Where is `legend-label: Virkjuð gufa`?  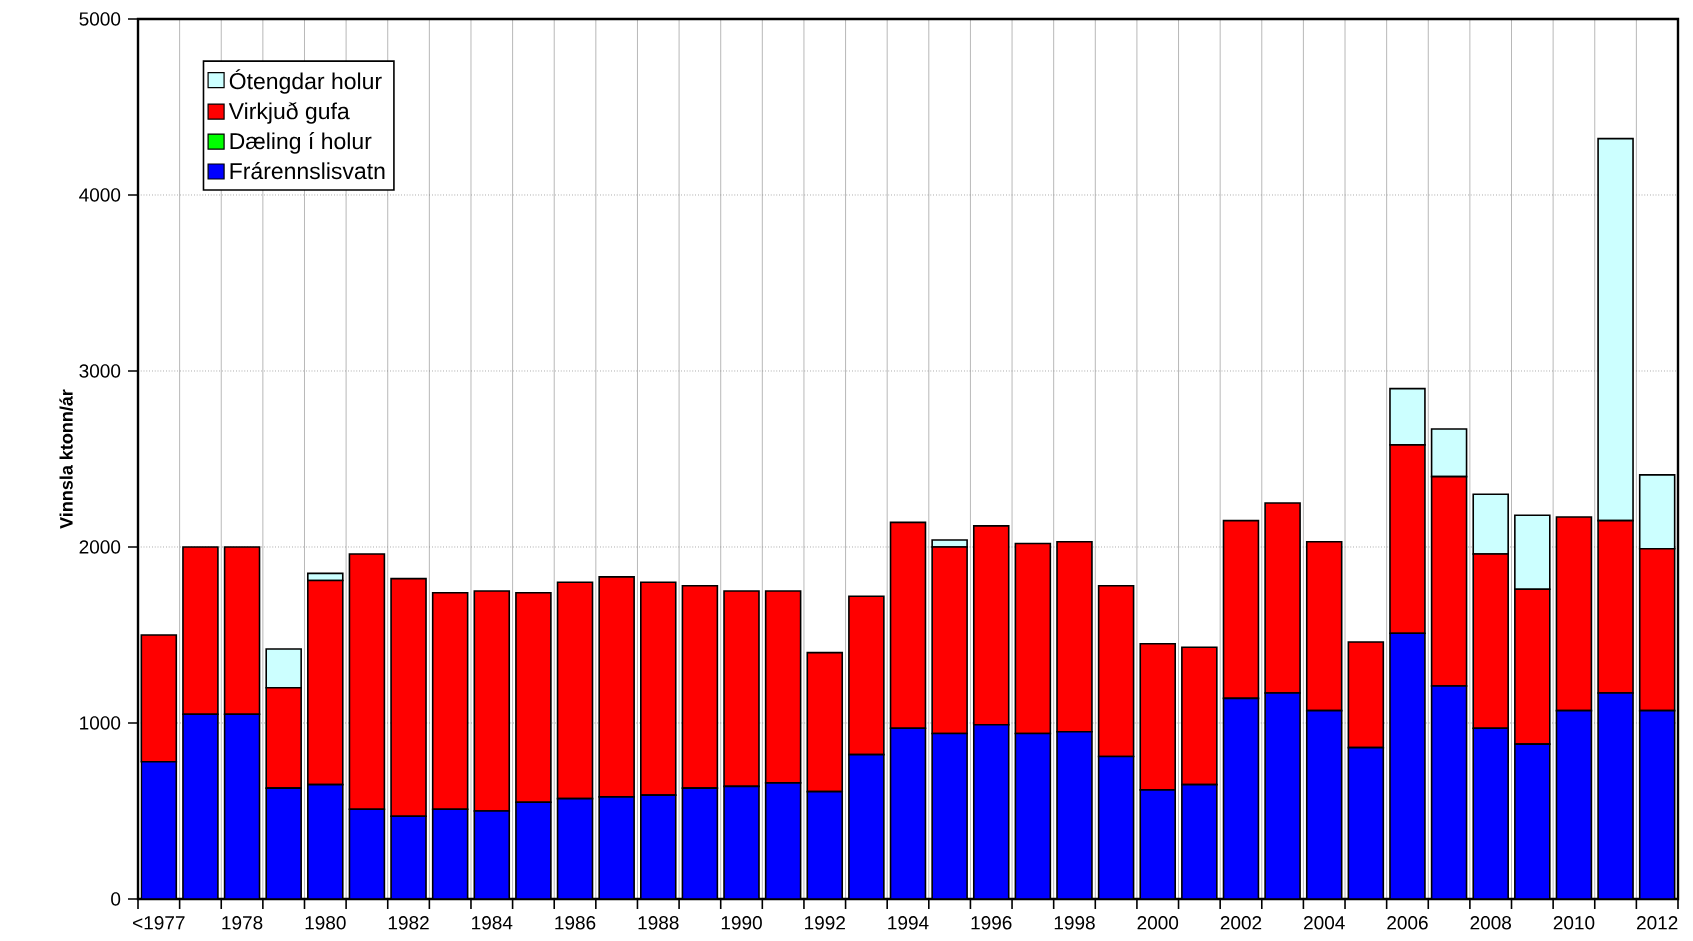 legend-label: Virkjuð gufa is located at coordinates (289, 113).